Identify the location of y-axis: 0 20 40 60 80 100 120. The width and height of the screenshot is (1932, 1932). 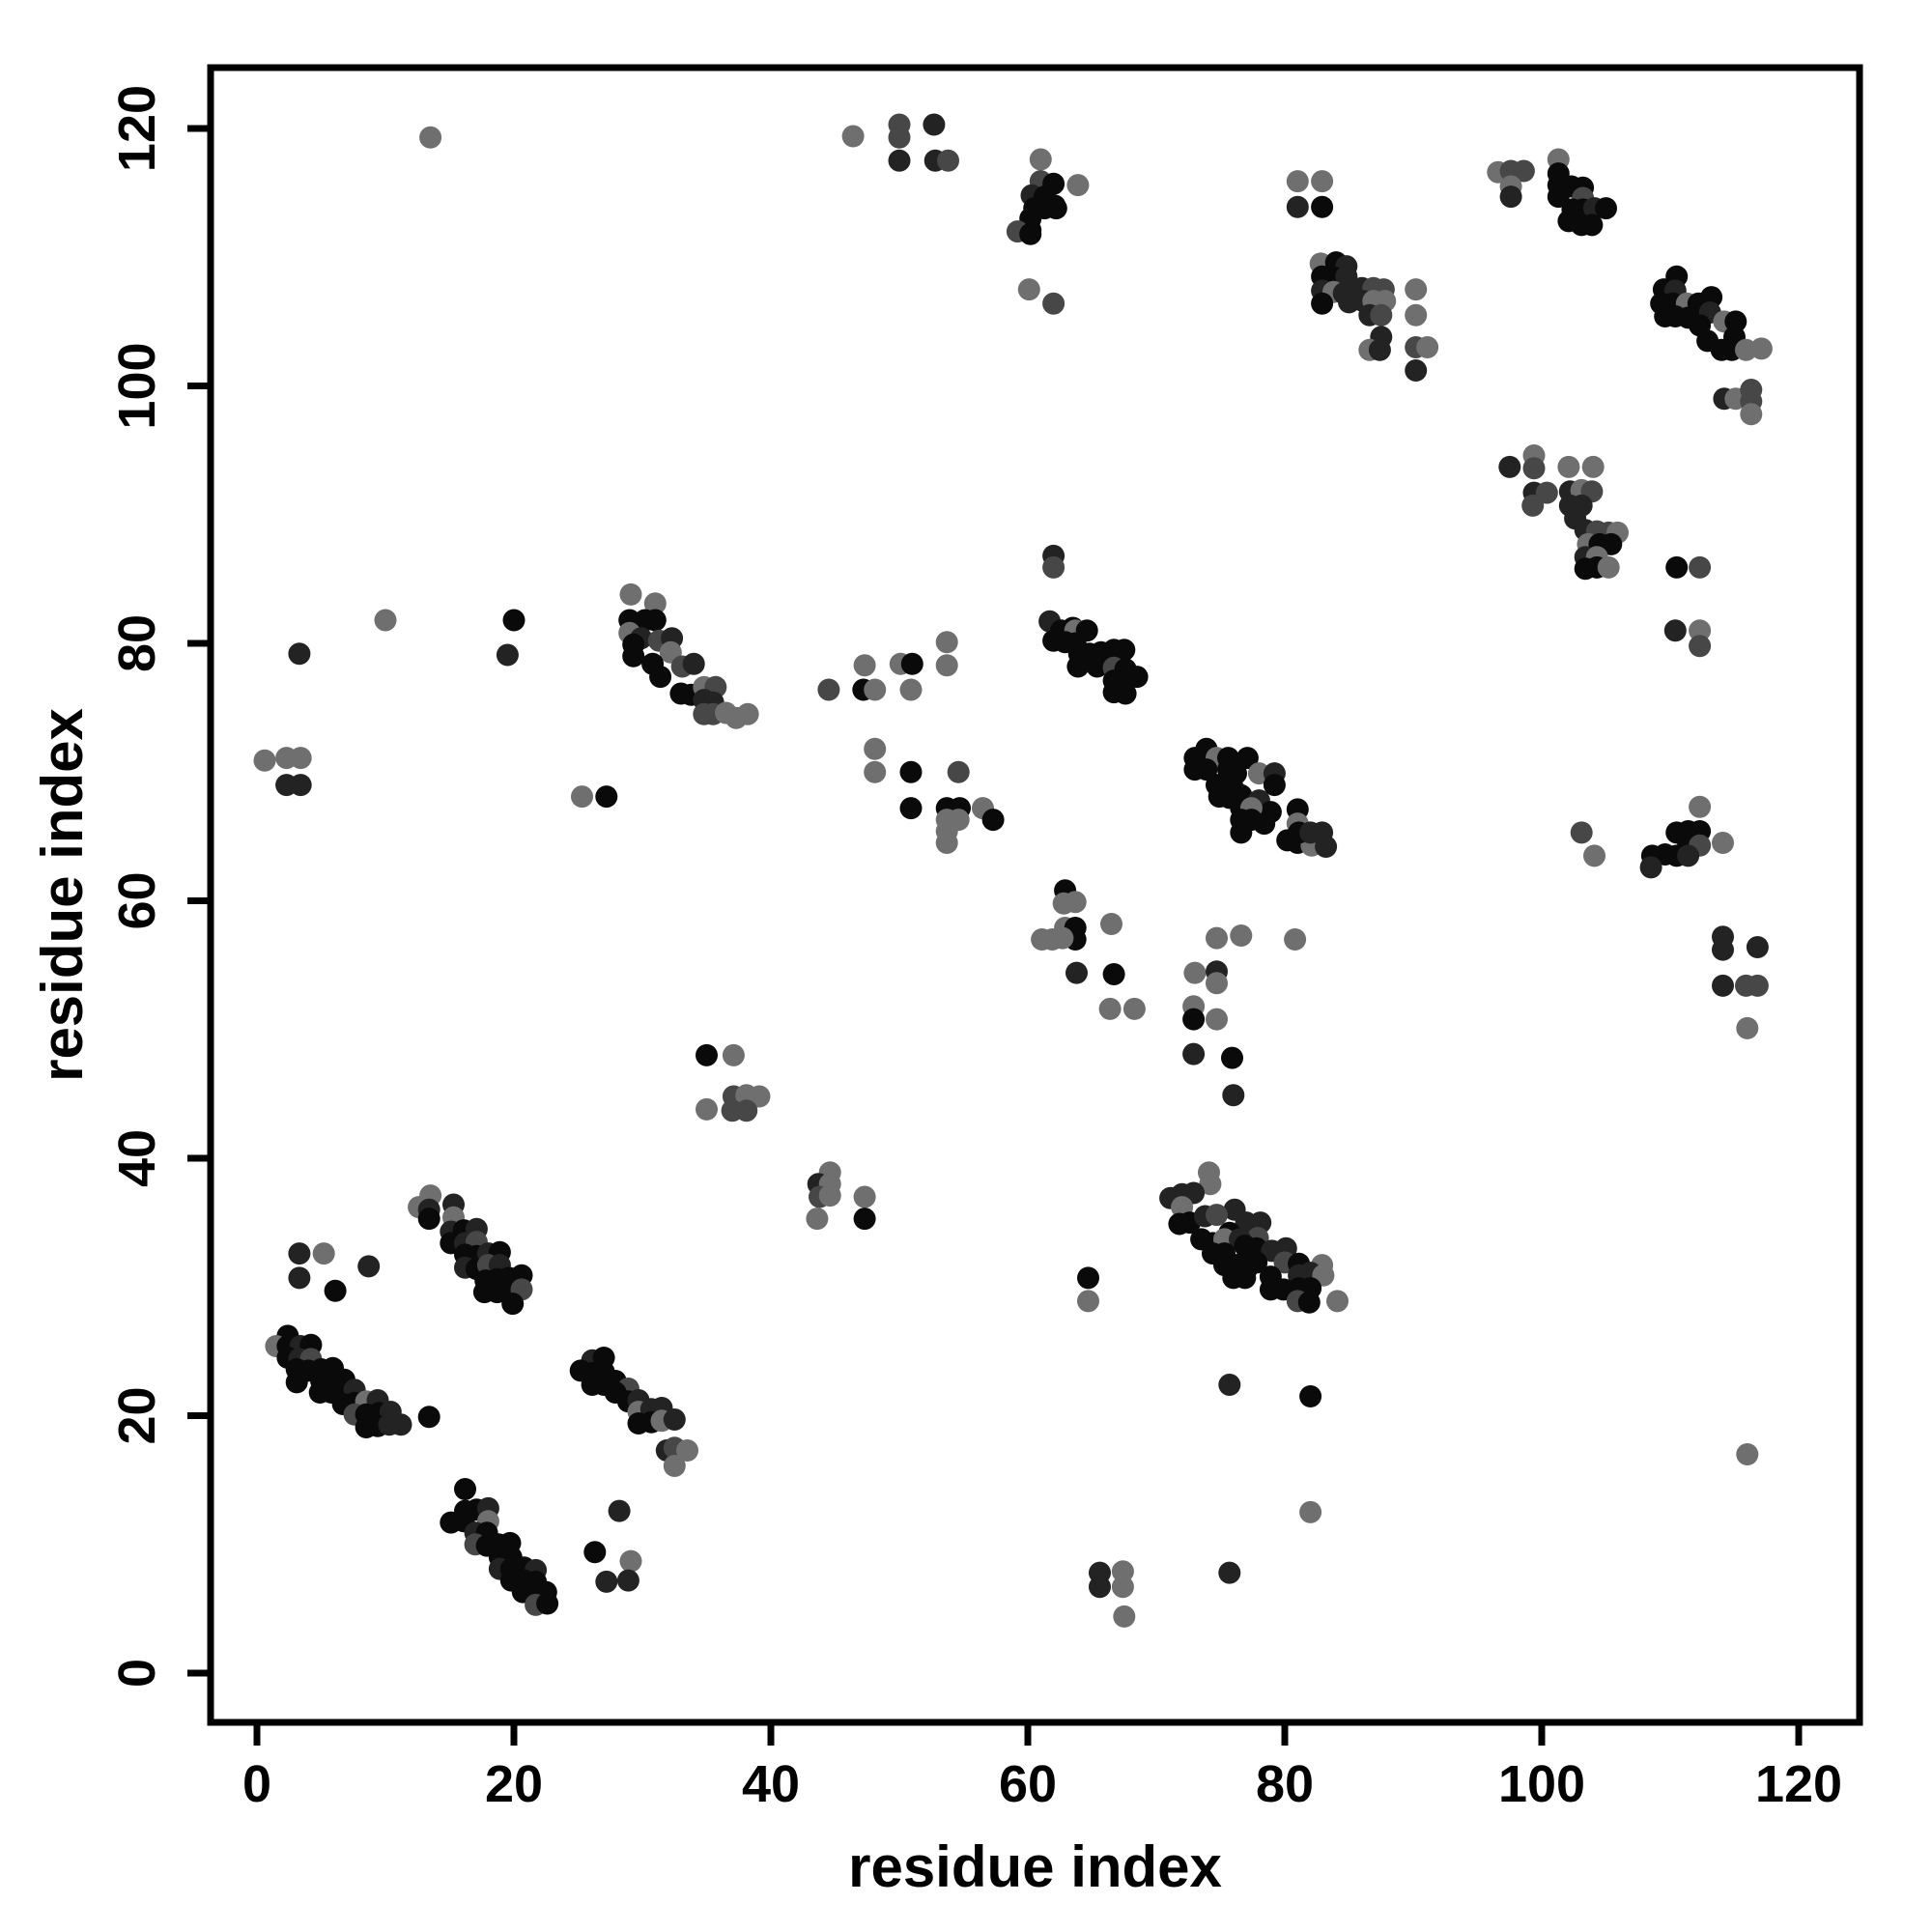
(159, 886).